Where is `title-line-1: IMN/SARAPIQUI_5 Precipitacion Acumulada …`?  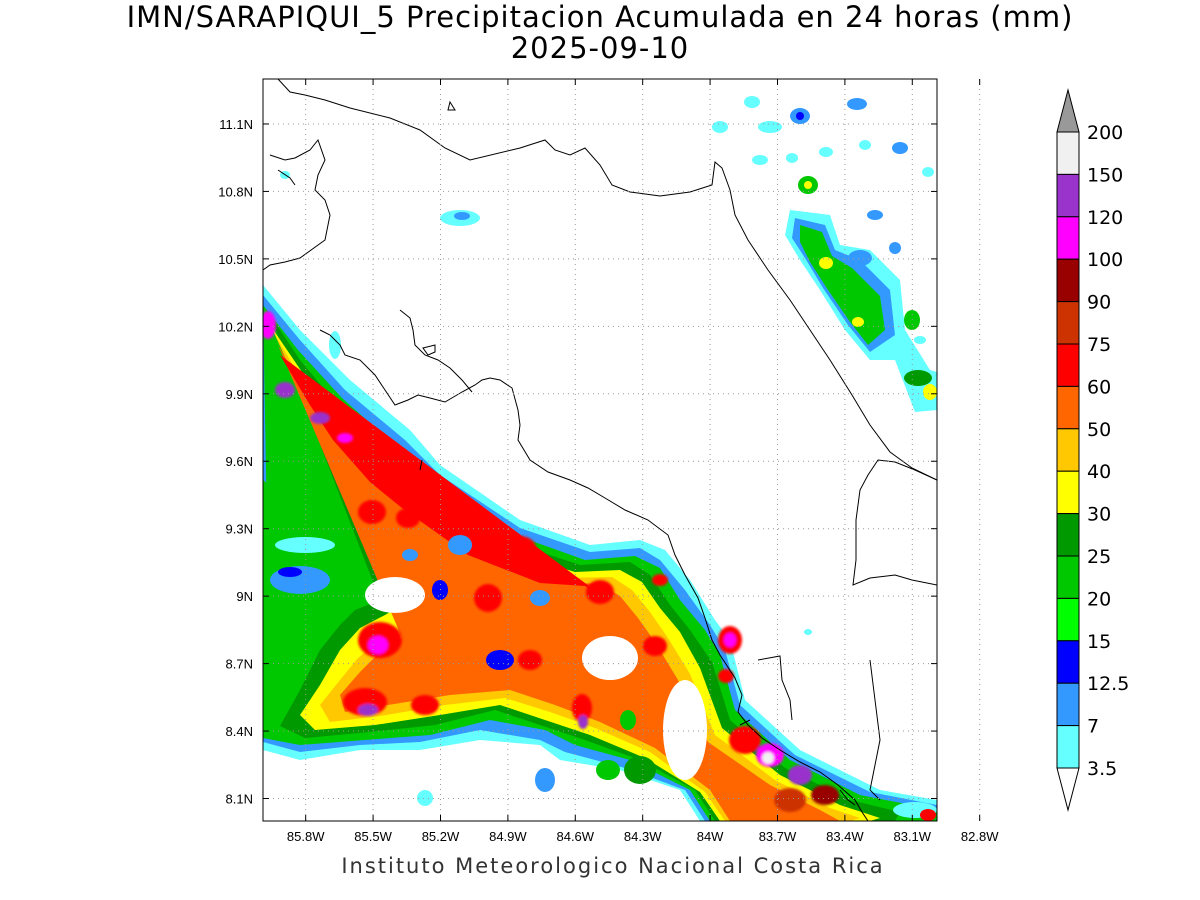
title-line-1: IMN/SARAPIQUI_5 Precipitacion Acumulada … is located at coordinates (600, 17).